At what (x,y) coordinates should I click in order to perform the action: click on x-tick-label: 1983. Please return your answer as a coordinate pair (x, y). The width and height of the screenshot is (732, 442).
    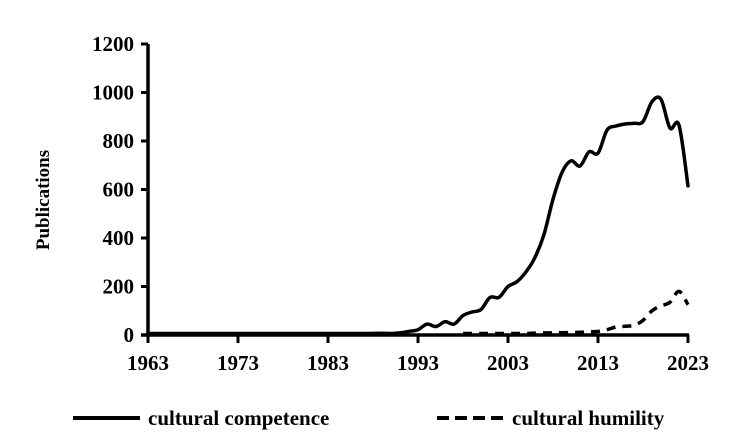
    Looking at the image, I should click on (328, 363).